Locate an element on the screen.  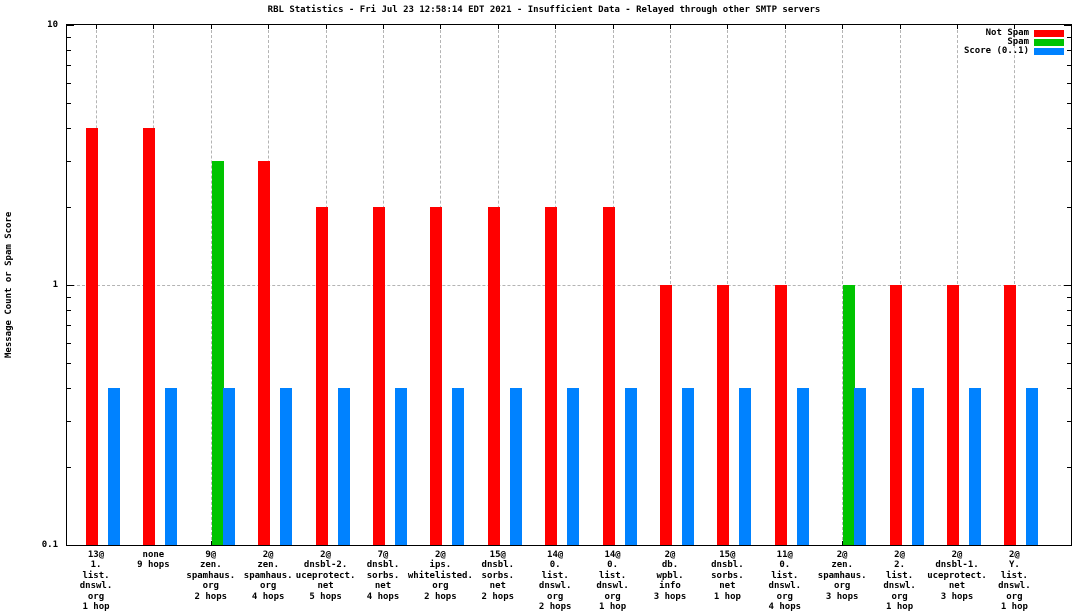
x-category-label: 2@ Y. list. dnswl. org 1 hop is located at coordinates (1014, 581).